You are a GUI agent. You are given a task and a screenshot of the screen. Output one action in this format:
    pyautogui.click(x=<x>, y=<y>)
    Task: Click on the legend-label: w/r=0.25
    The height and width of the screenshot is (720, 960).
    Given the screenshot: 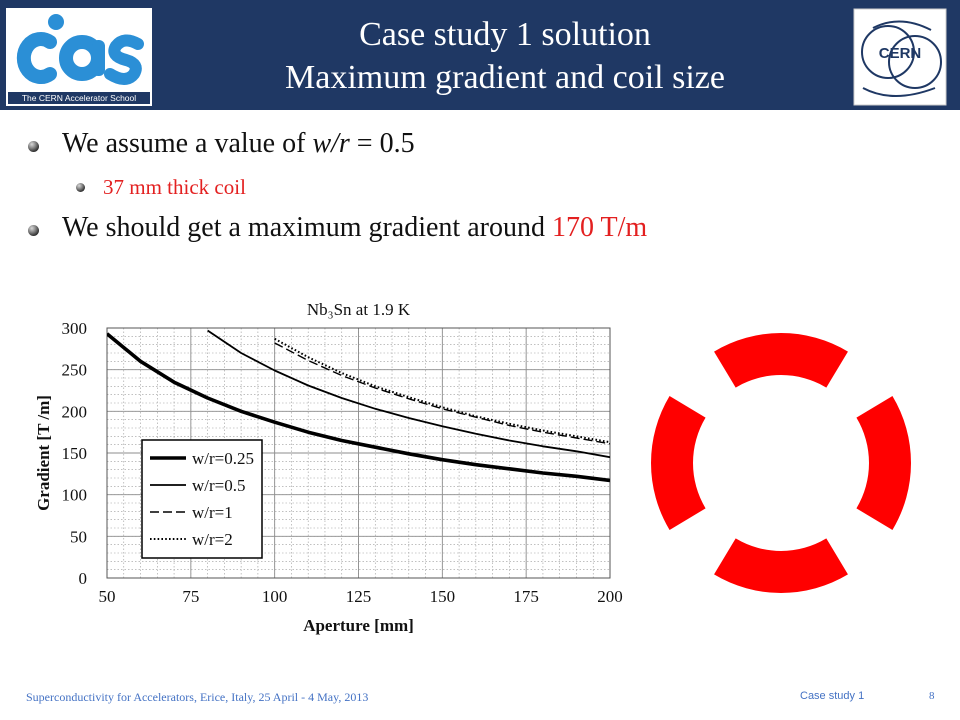 What is the action you would take?
    pyautogui.click(x=223, y=458)
    